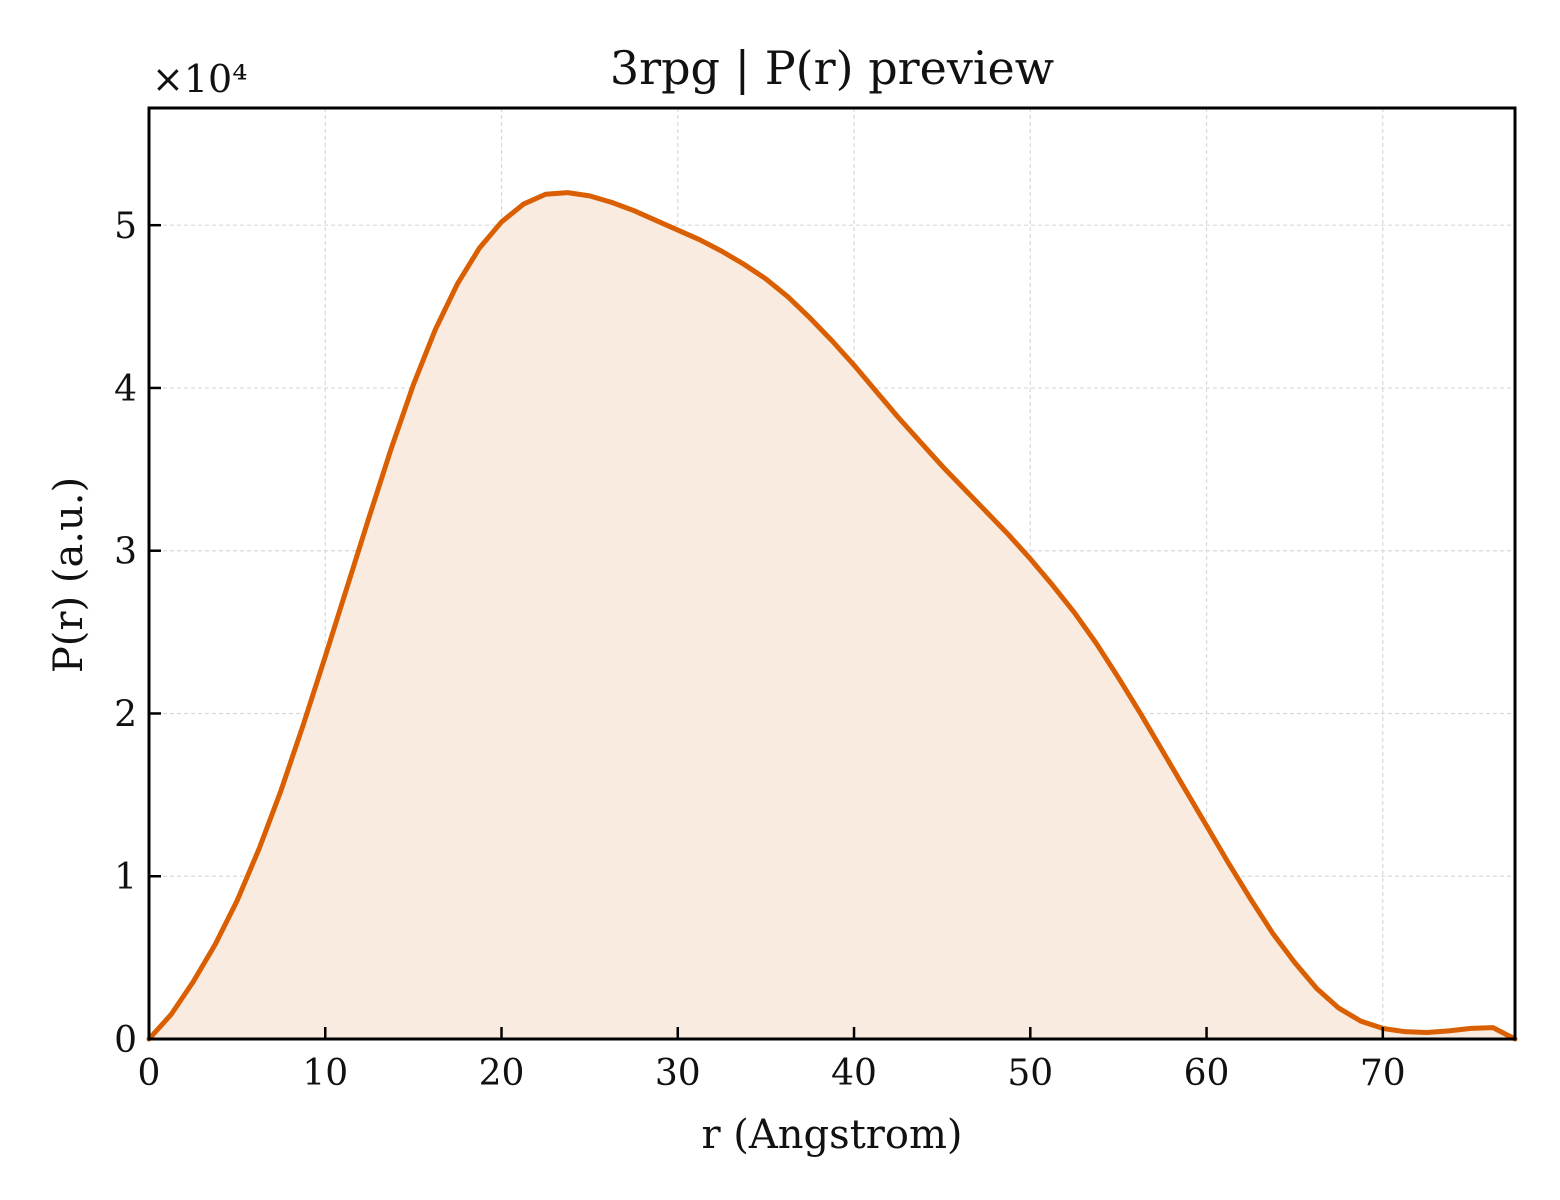 Image resolution: width=1560 pixels, height=1200 pixels. Describe the element at coordinates (125, 714) in the screenshot. I see `y-tick-label: 2` at that location.